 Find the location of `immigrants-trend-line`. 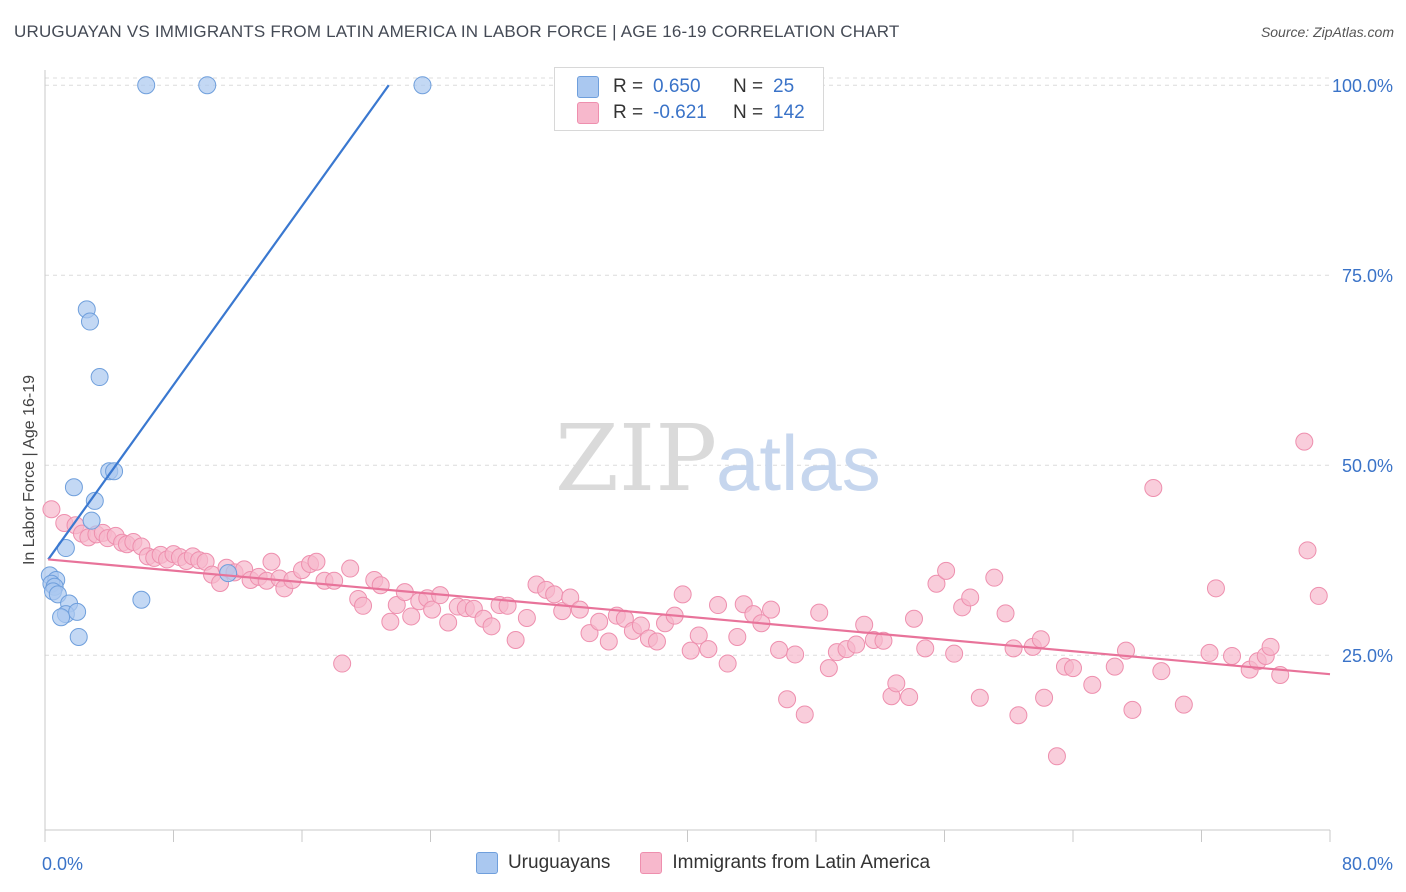

immigrants-trend-line is located at coordinates (689, 617).